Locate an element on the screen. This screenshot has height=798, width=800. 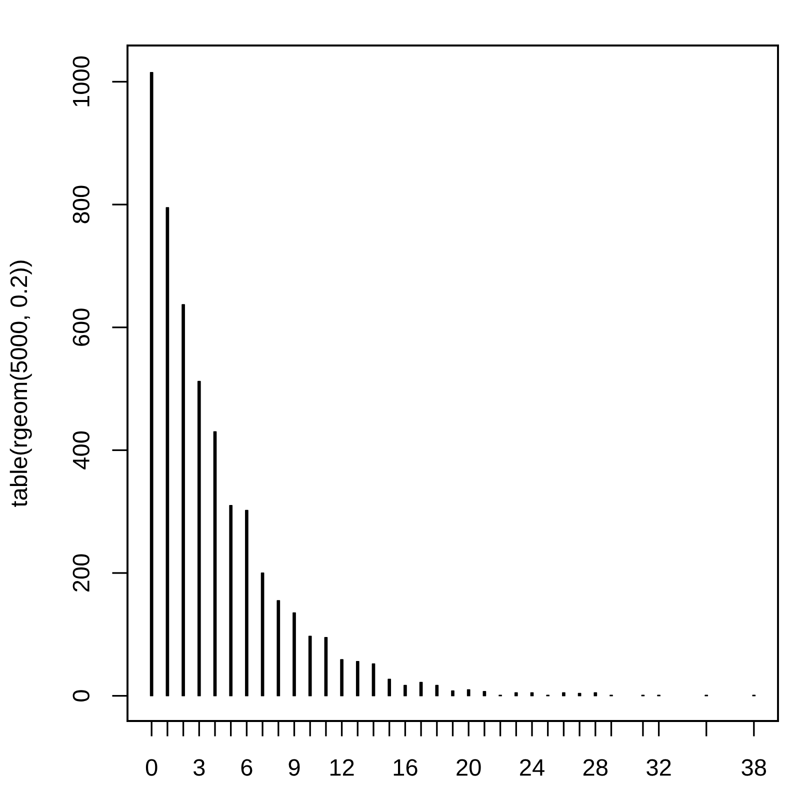
x-tick-label: 38 is located at coordinates (754, 767).